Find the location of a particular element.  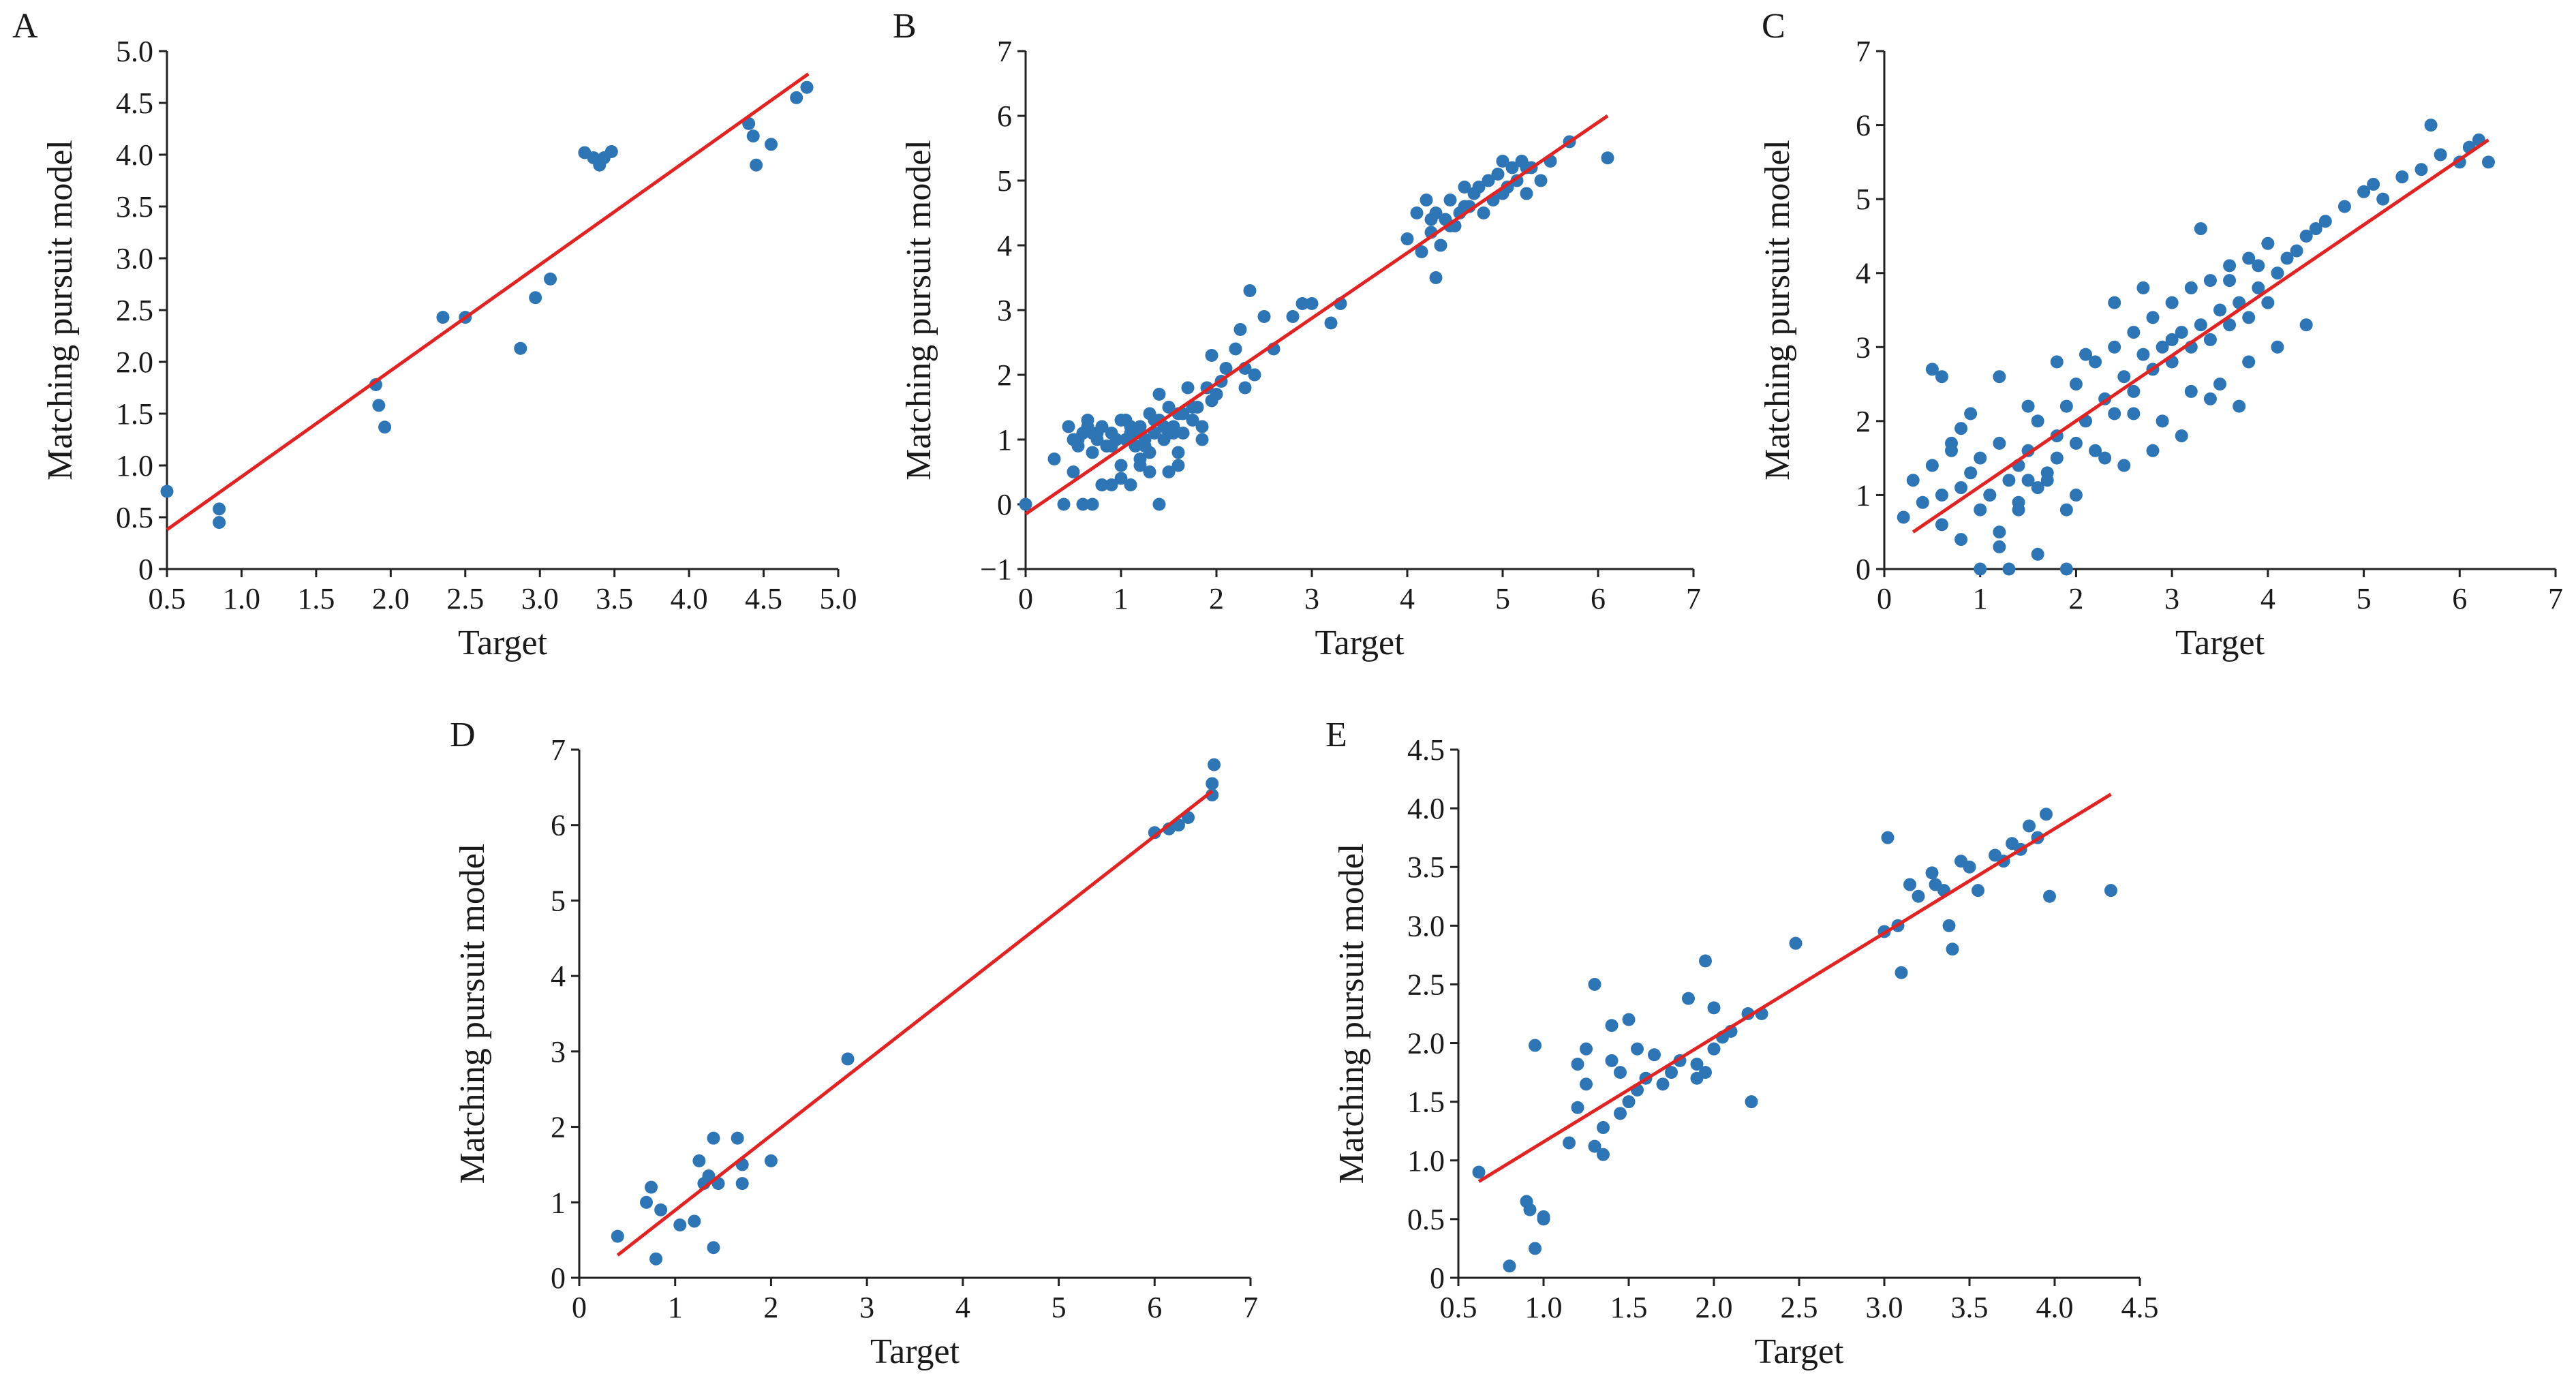

panel-c-y-tick-label: 0 is located at coordinates (1863, 569).